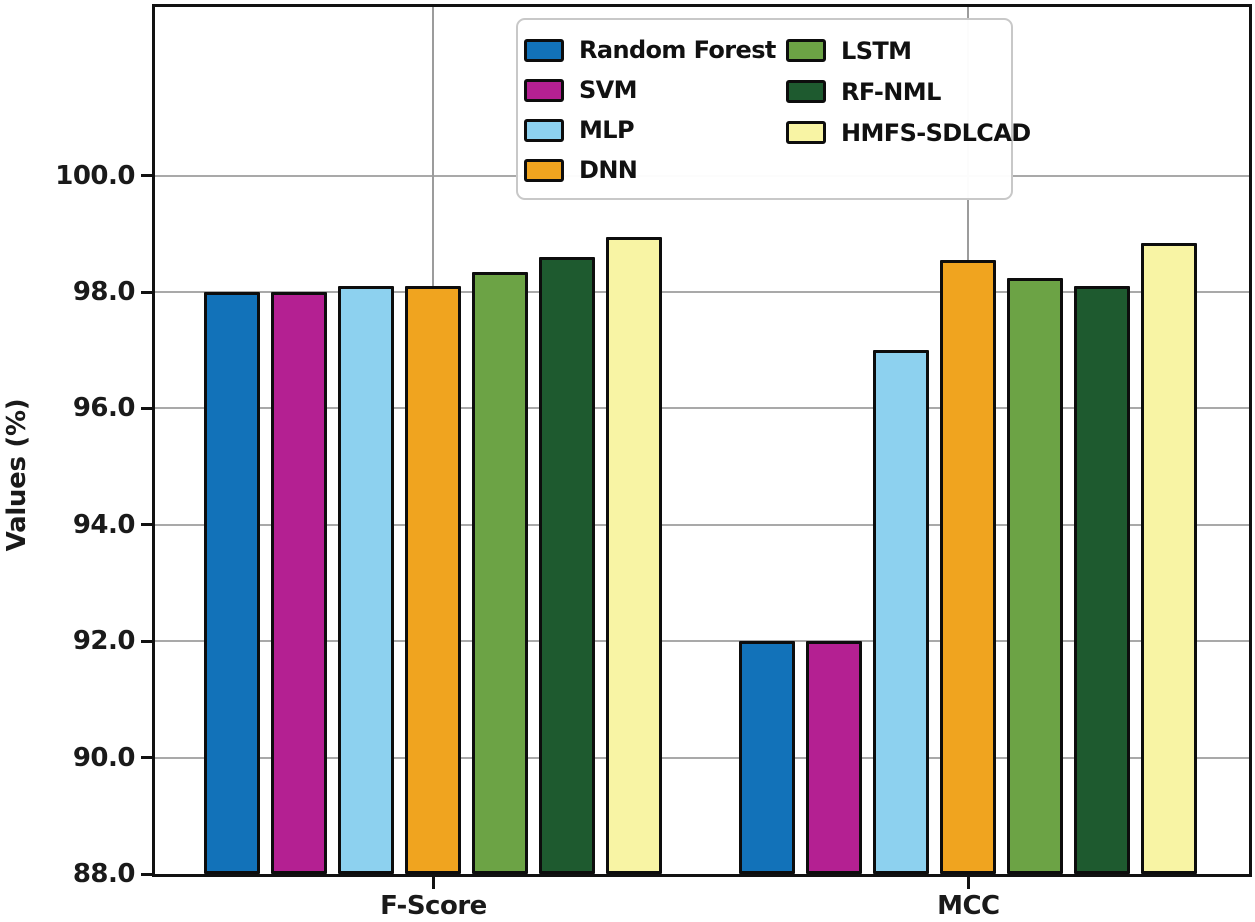  What do you see at coordinates (1102, 580) in the screenshot?
I see `bar-rf-nml-mcc` at bounding box center [1102, 580].